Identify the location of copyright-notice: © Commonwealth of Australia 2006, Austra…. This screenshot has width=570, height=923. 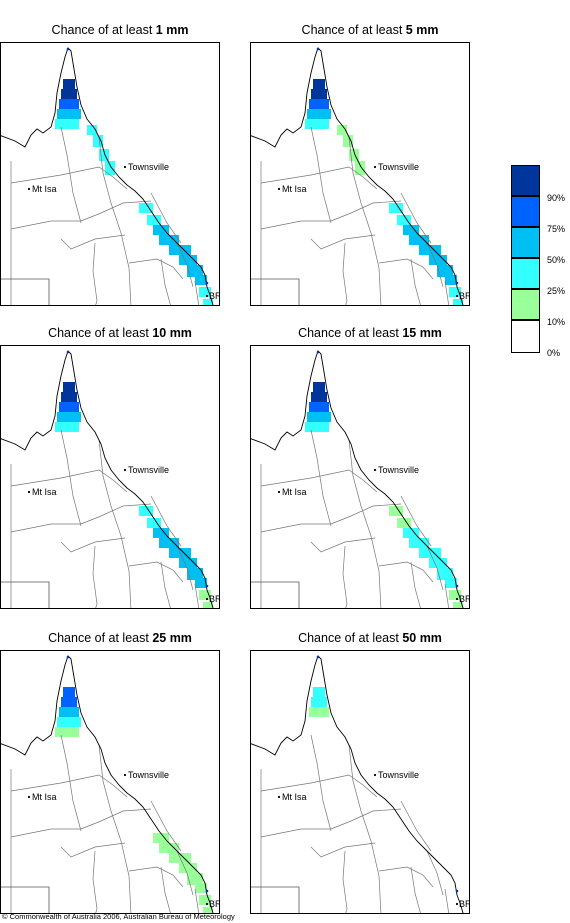
(118, 916).